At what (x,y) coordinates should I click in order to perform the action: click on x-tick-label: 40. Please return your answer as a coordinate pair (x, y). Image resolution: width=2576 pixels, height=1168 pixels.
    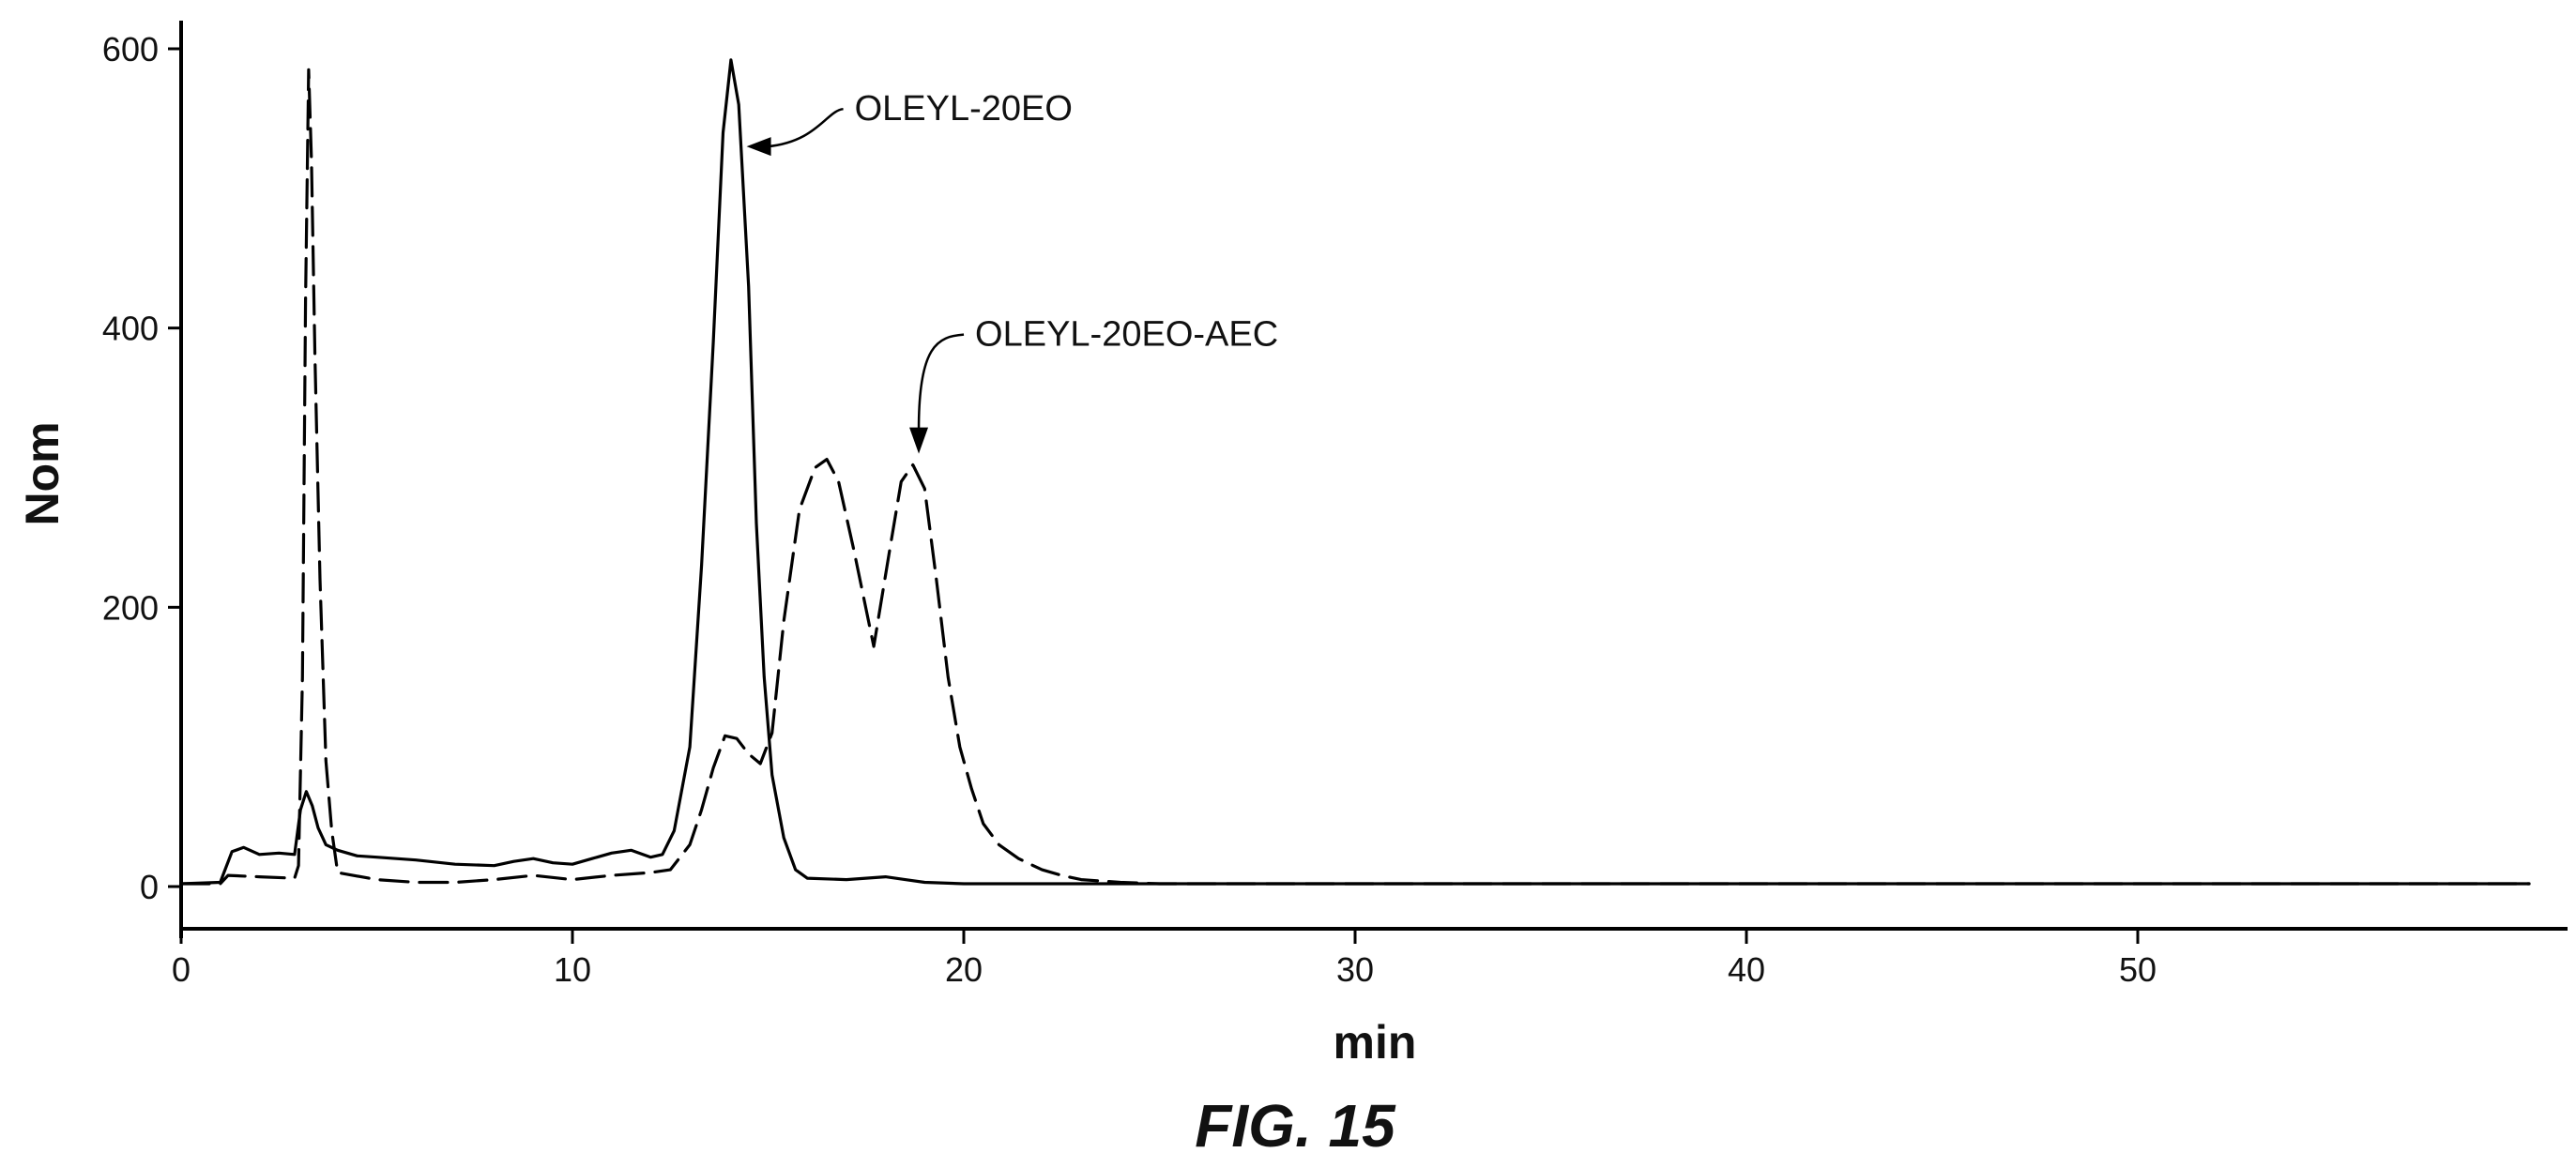
    Looking at the image, I should click on (1746, 969).